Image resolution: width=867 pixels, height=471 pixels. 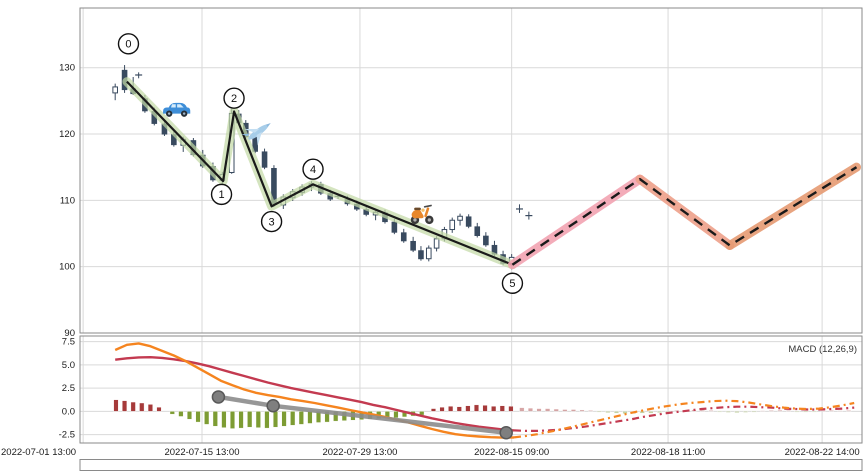 I want to click on macd-ytick: 5.0, so click(x=68, y=365).